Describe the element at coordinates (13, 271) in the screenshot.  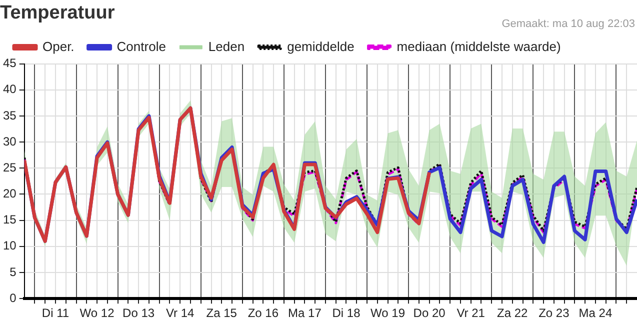
I see `y-tick-label: 5` at that location.